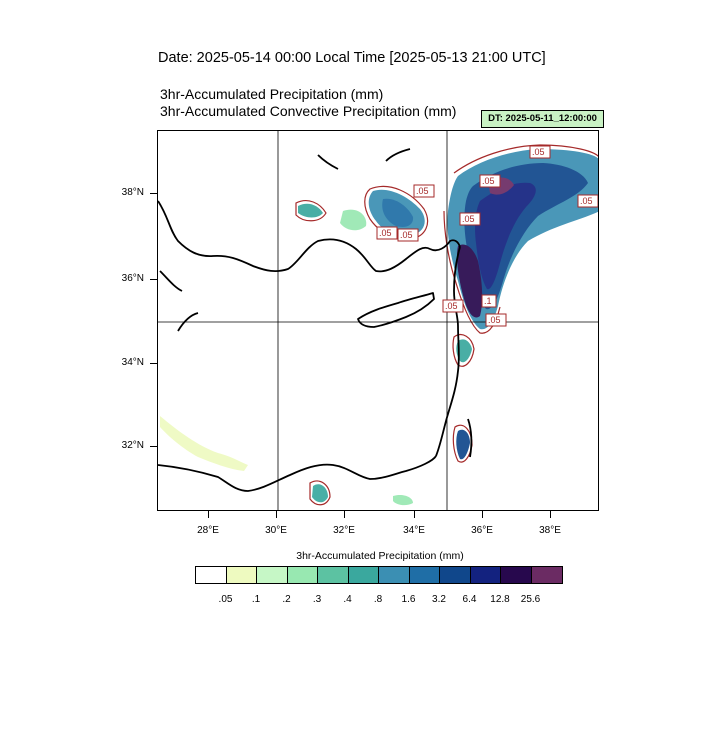 The width and height of the screenshot is (720, 756). Describe the element at coordinates (488, 301) in the screenshot. I see `contour-label: .1` at that location.